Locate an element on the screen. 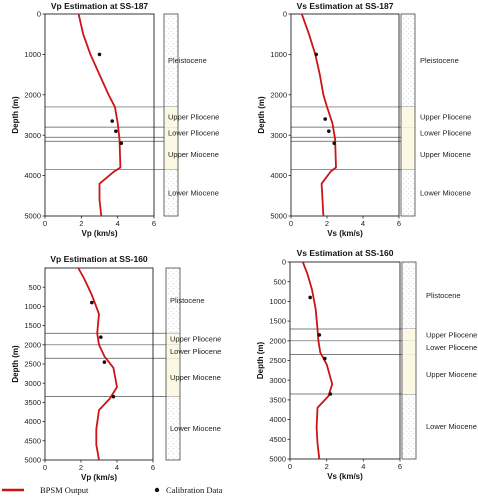 This screenshot has height=500, width=478. y-tick-label: 2500 is located at coordinates (277, 360).